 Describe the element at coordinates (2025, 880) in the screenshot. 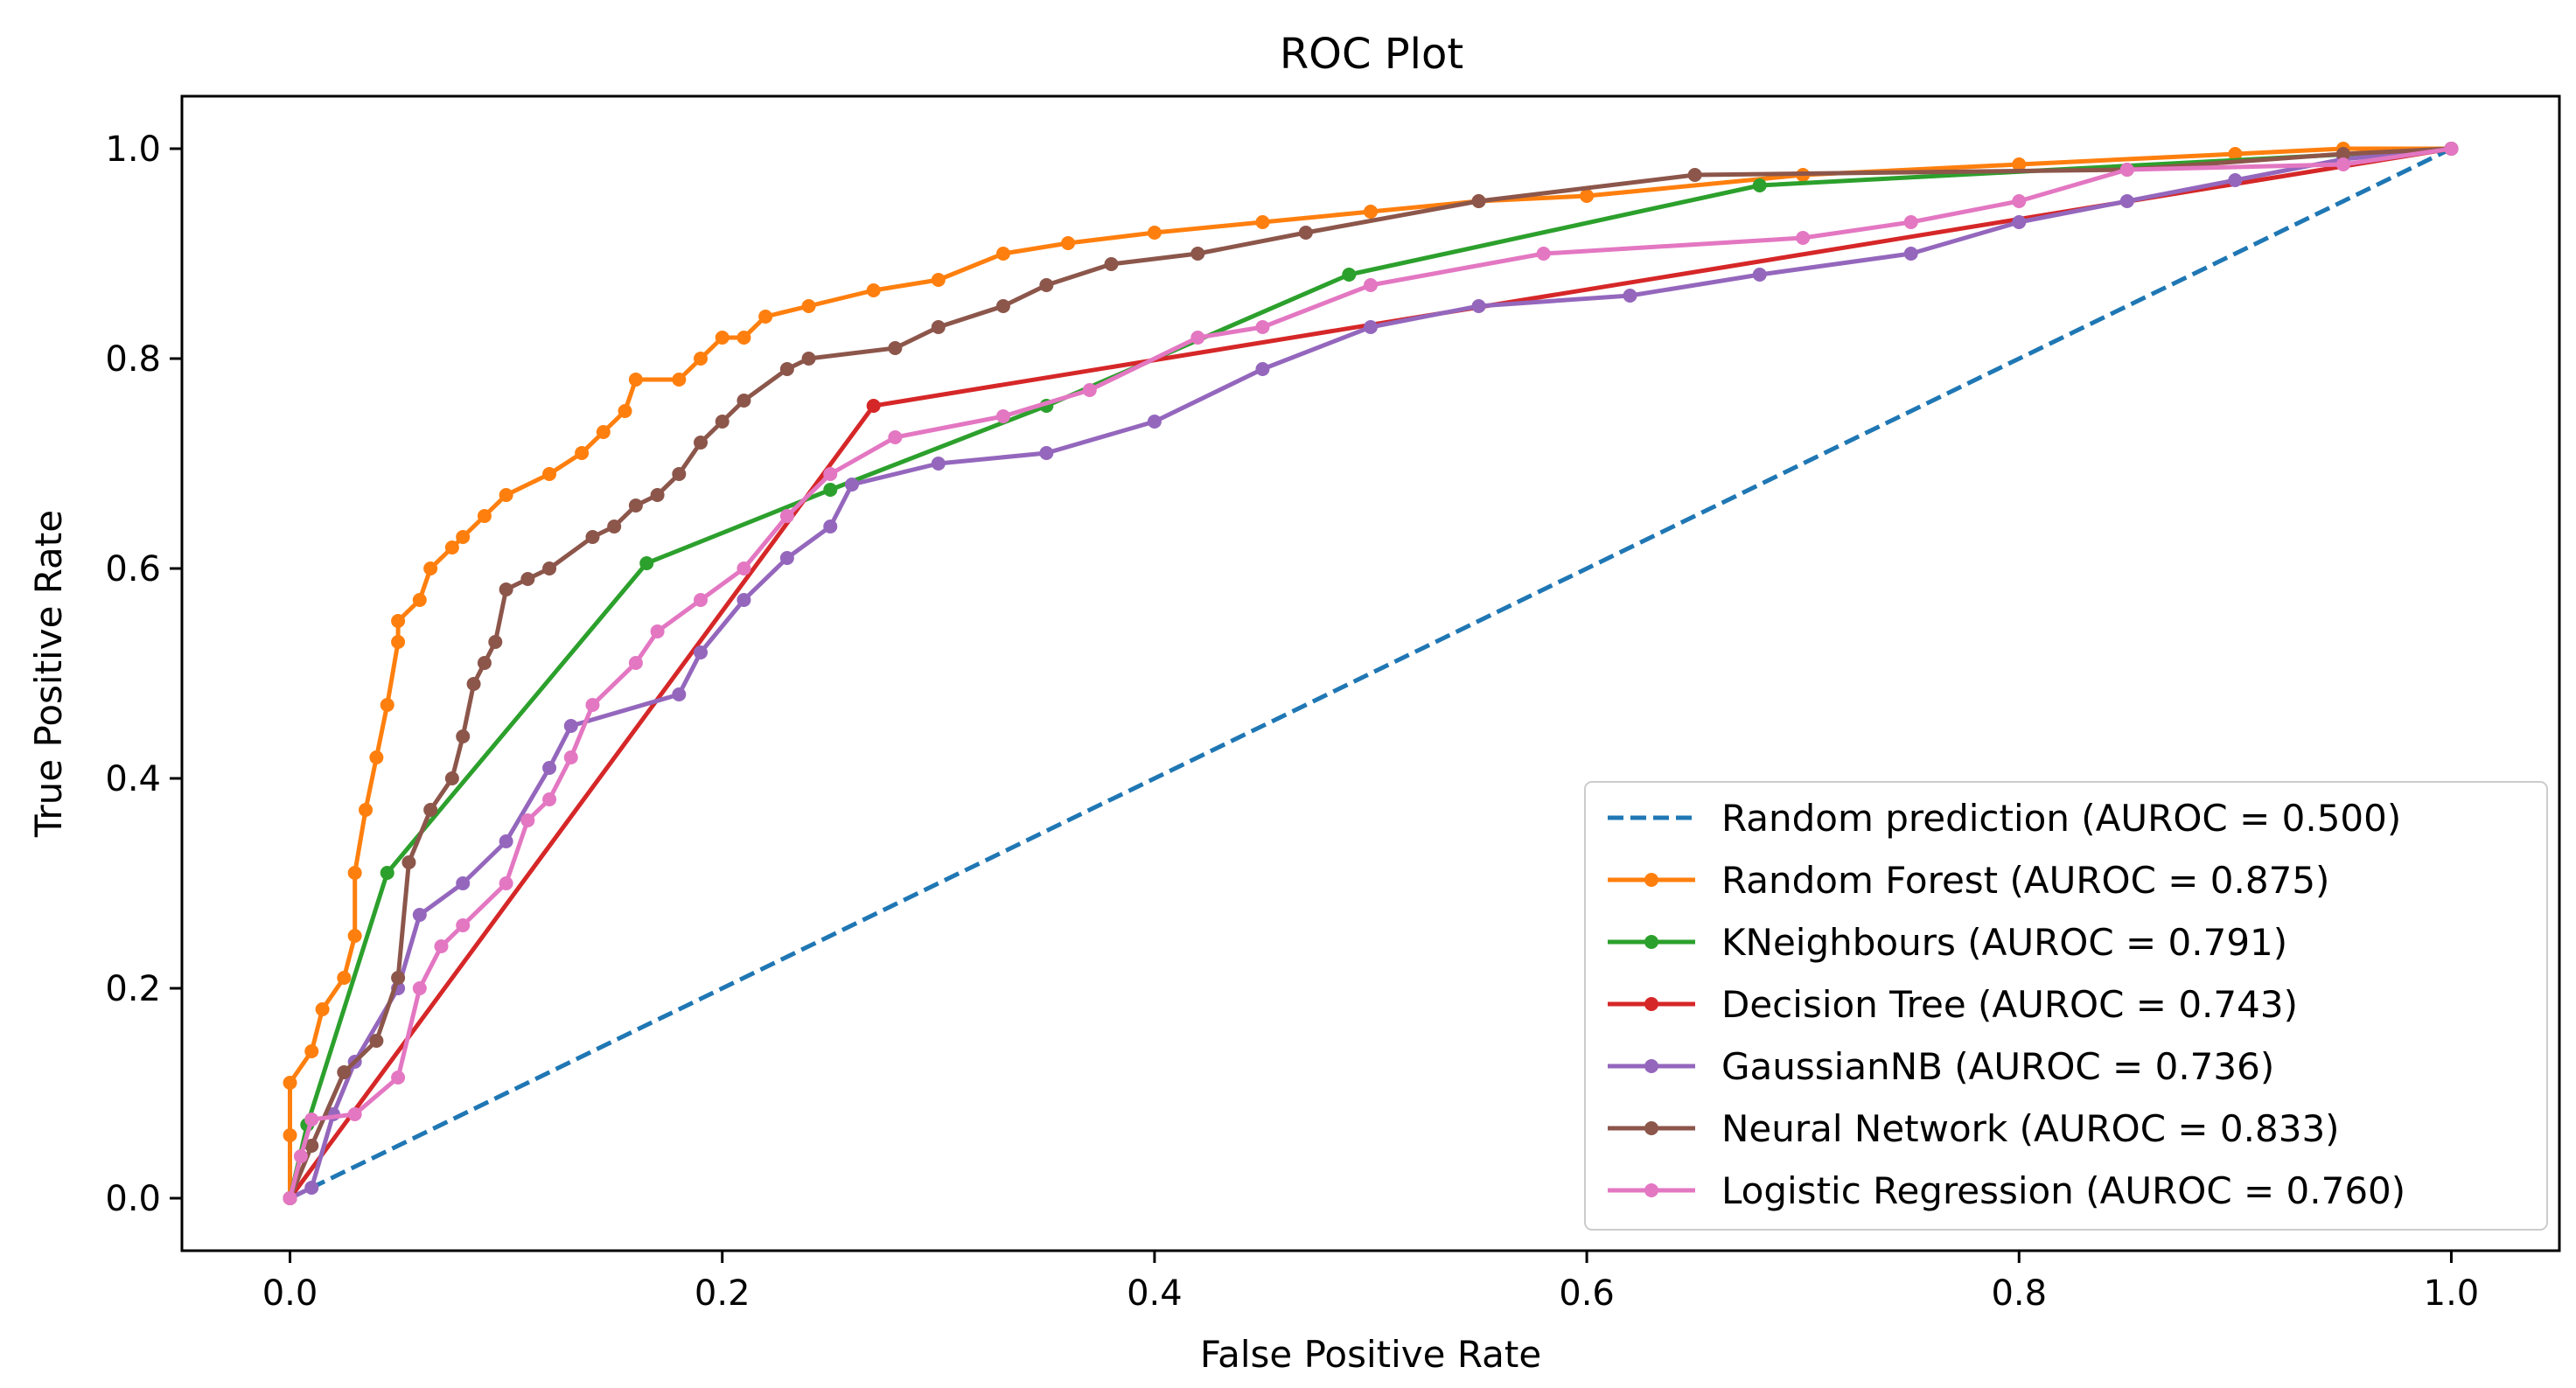

I see `legend-label: Random Forest (AUROC = 0.875)` at that location.